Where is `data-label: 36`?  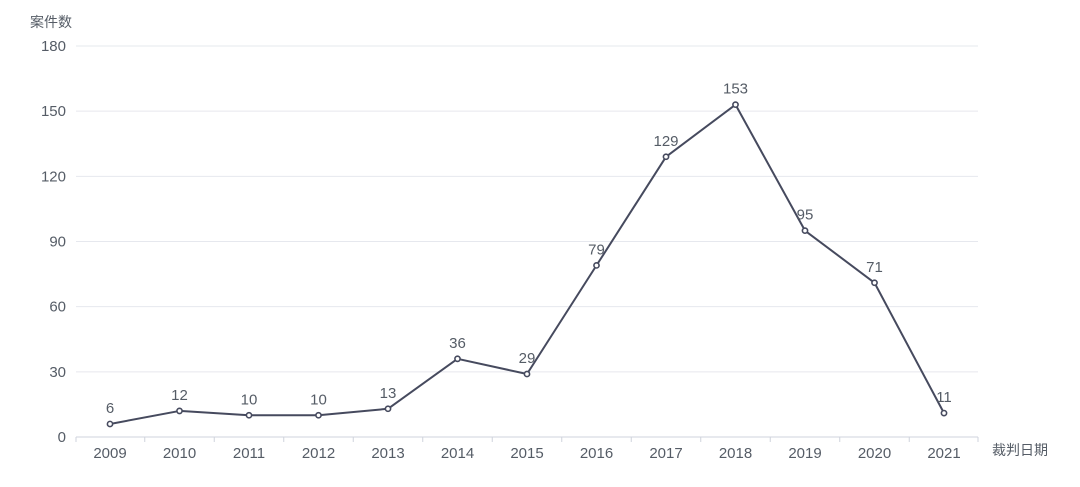 data-label: 36 is located at coordinates (457, 343).